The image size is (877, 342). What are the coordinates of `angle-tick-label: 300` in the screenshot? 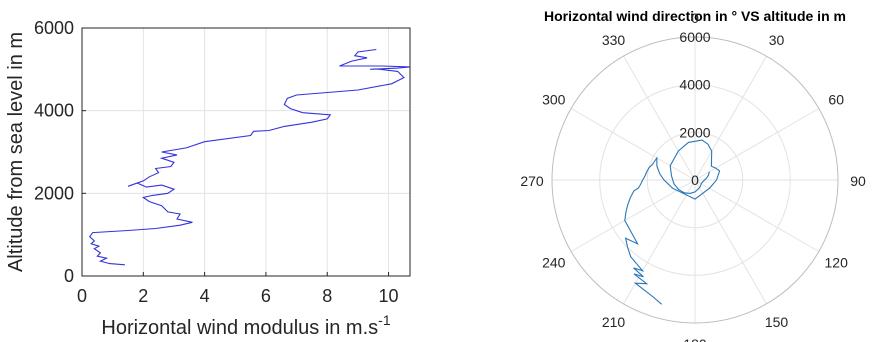 It's located at (554, 100).